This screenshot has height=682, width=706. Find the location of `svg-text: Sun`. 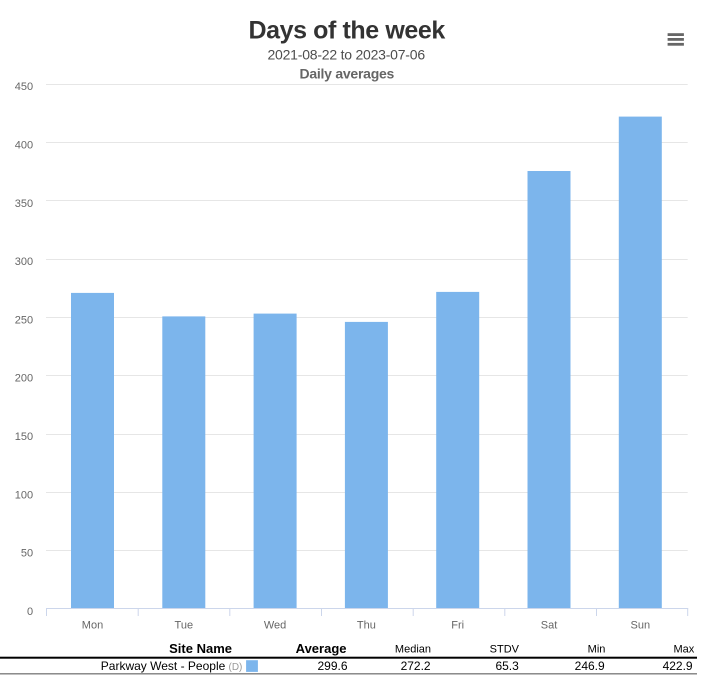

svg-text: Sun is located at coordinates (641, 625).